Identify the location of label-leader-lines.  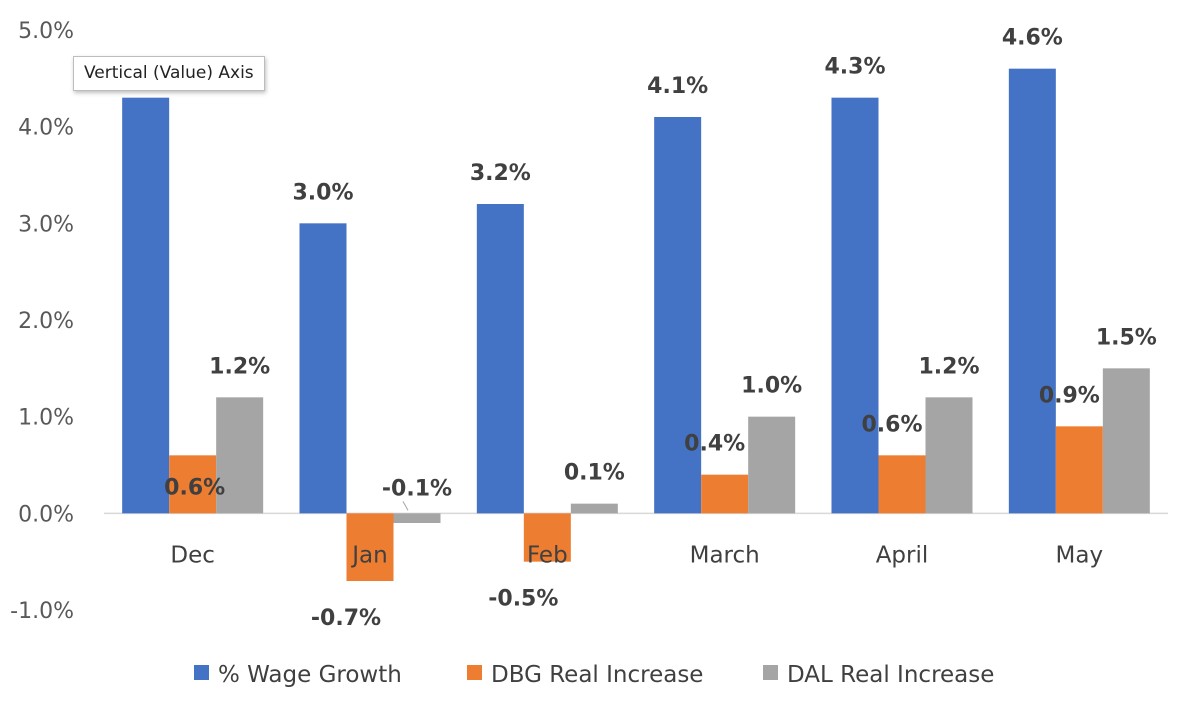
(405, 506).